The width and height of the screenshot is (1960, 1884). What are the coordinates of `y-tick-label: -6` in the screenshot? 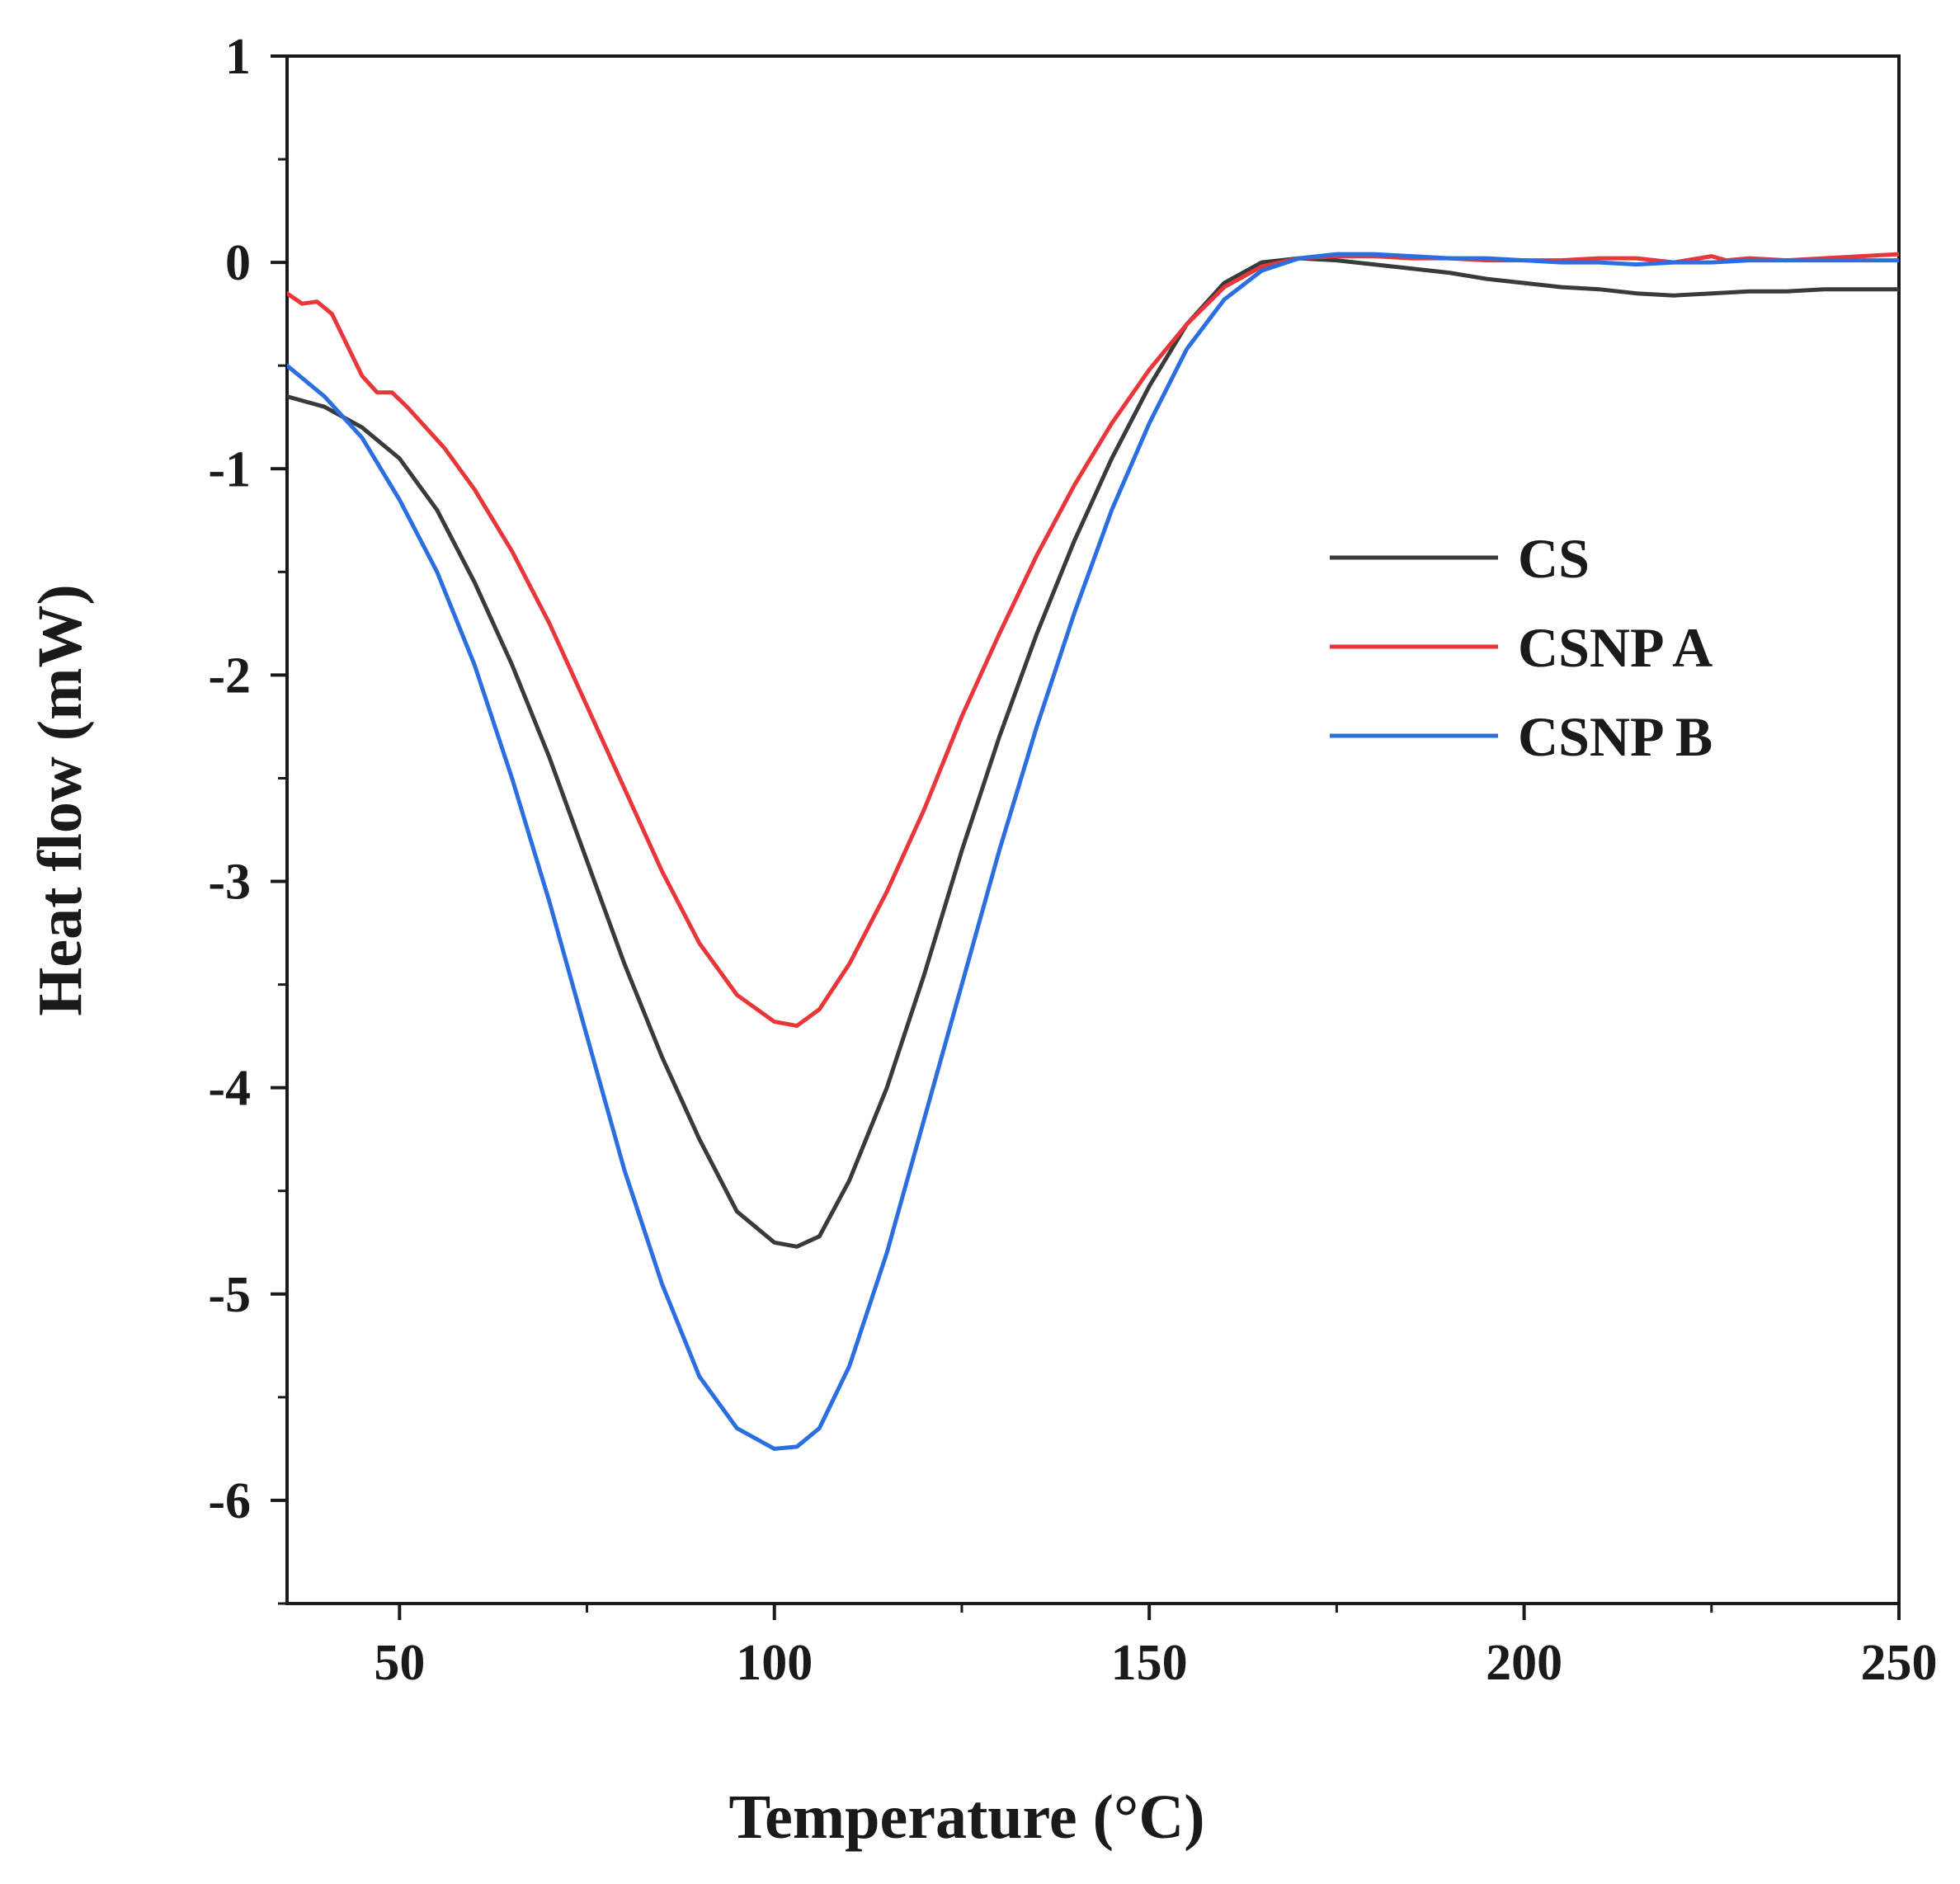 It's located at (230, 1501).